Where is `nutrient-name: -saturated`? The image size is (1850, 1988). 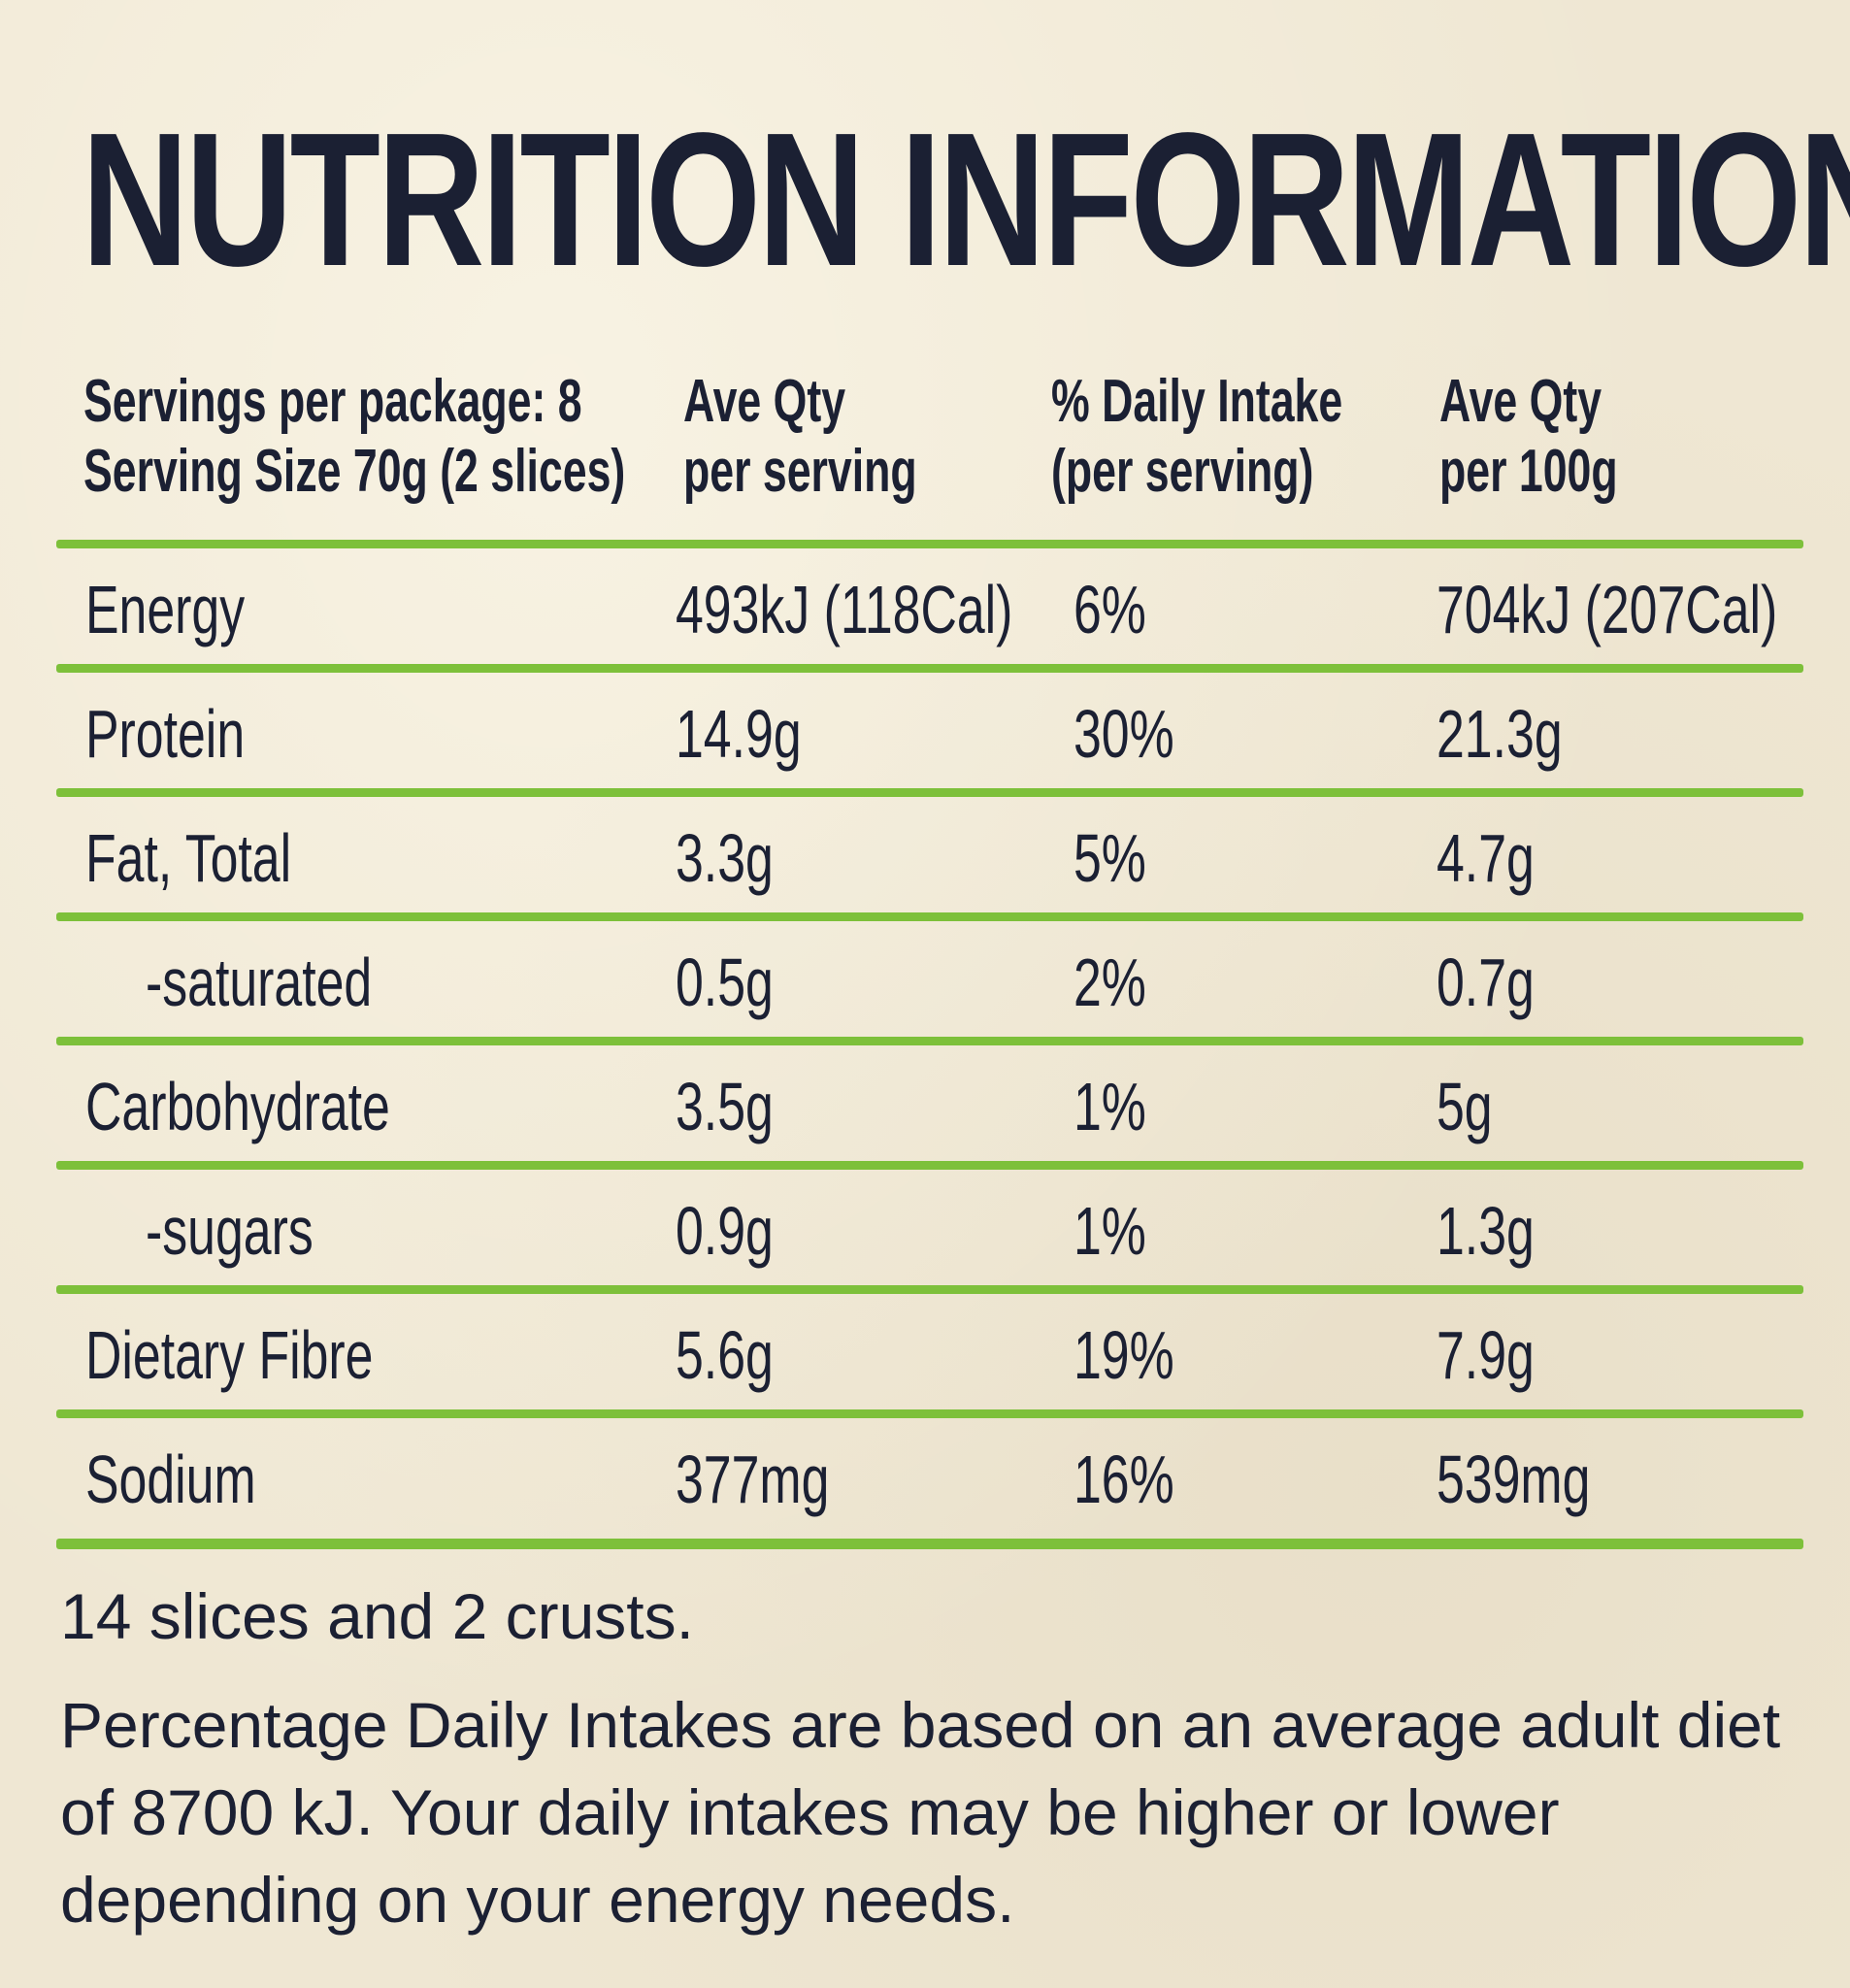
nutrient-name: -saturated is located at coordinates (259, 982).